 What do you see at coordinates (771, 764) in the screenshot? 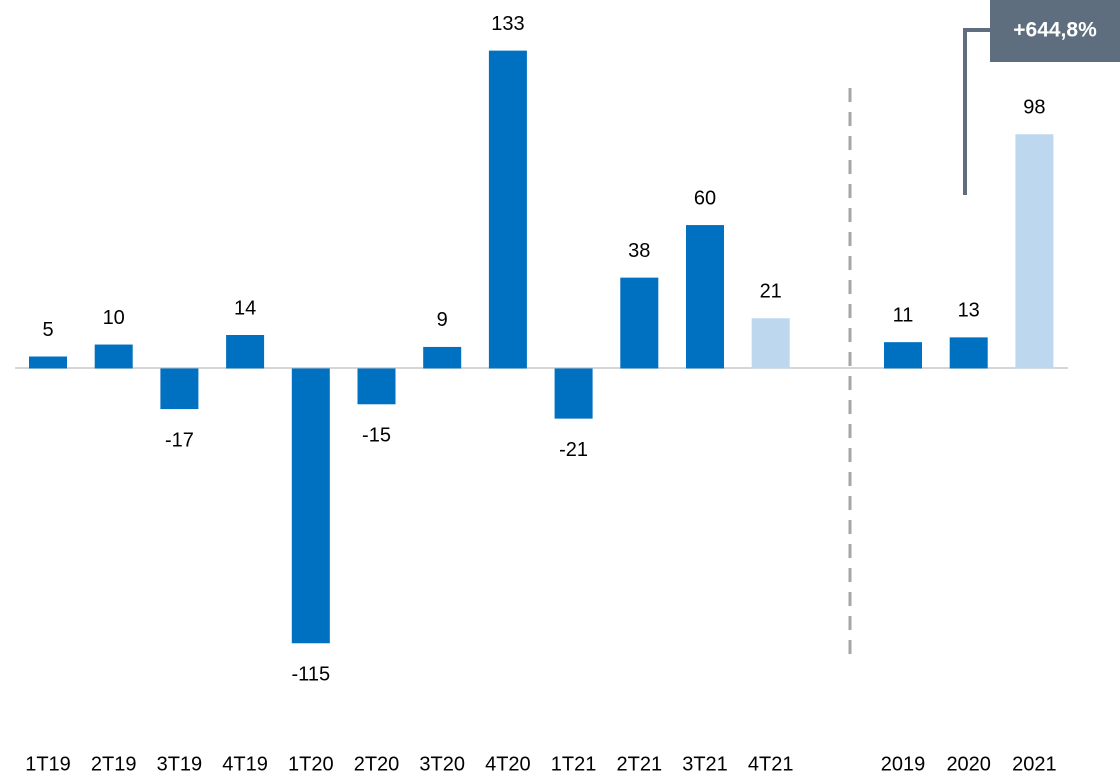
I see `x-tick-label: 4T21` at bounding box center [771, 764].